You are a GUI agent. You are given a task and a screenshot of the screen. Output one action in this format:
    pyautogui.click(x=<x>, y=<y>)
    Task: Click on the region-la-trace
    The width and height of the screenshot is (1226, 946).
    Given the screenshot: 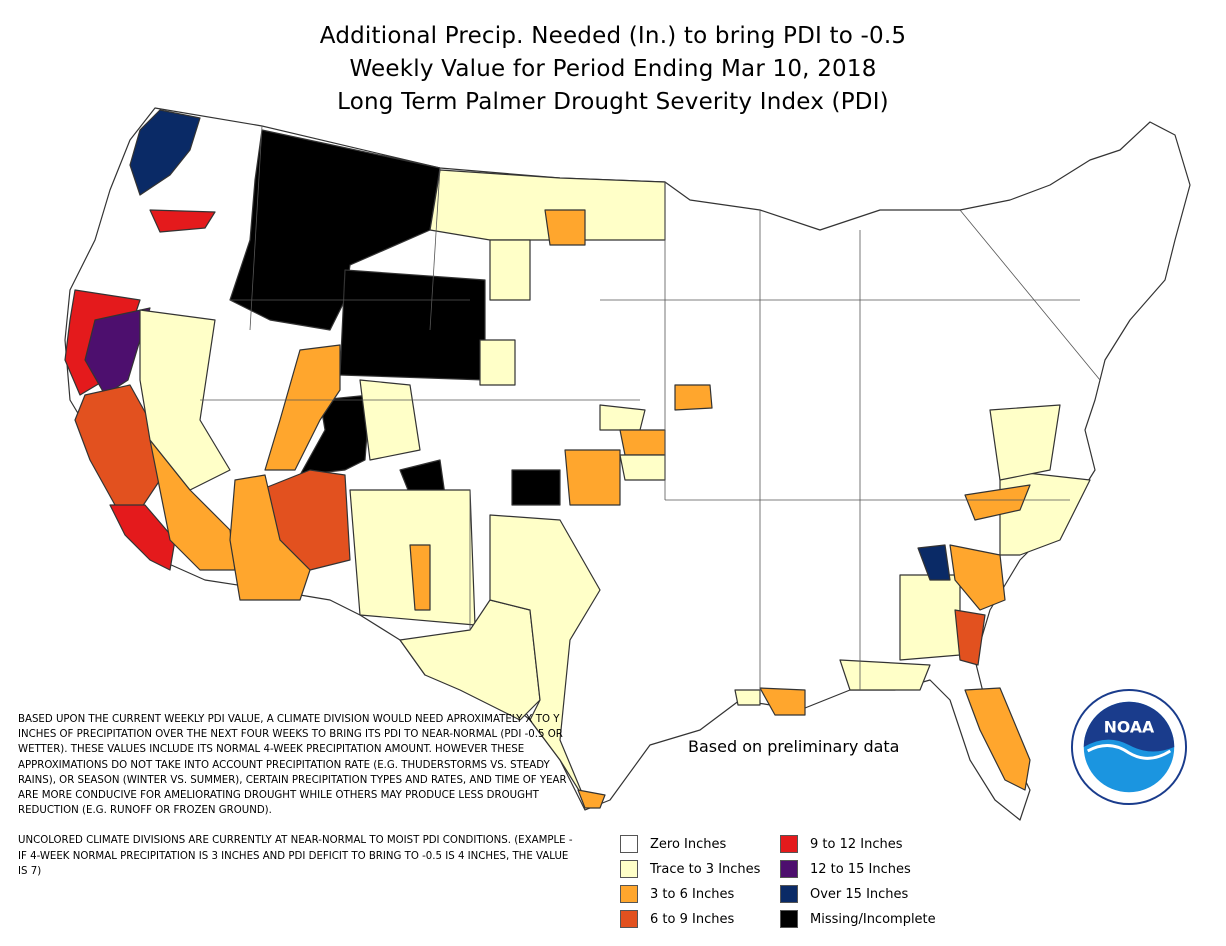 What is the action you would take?
    pyautogui.click(x=747, y=697)
    